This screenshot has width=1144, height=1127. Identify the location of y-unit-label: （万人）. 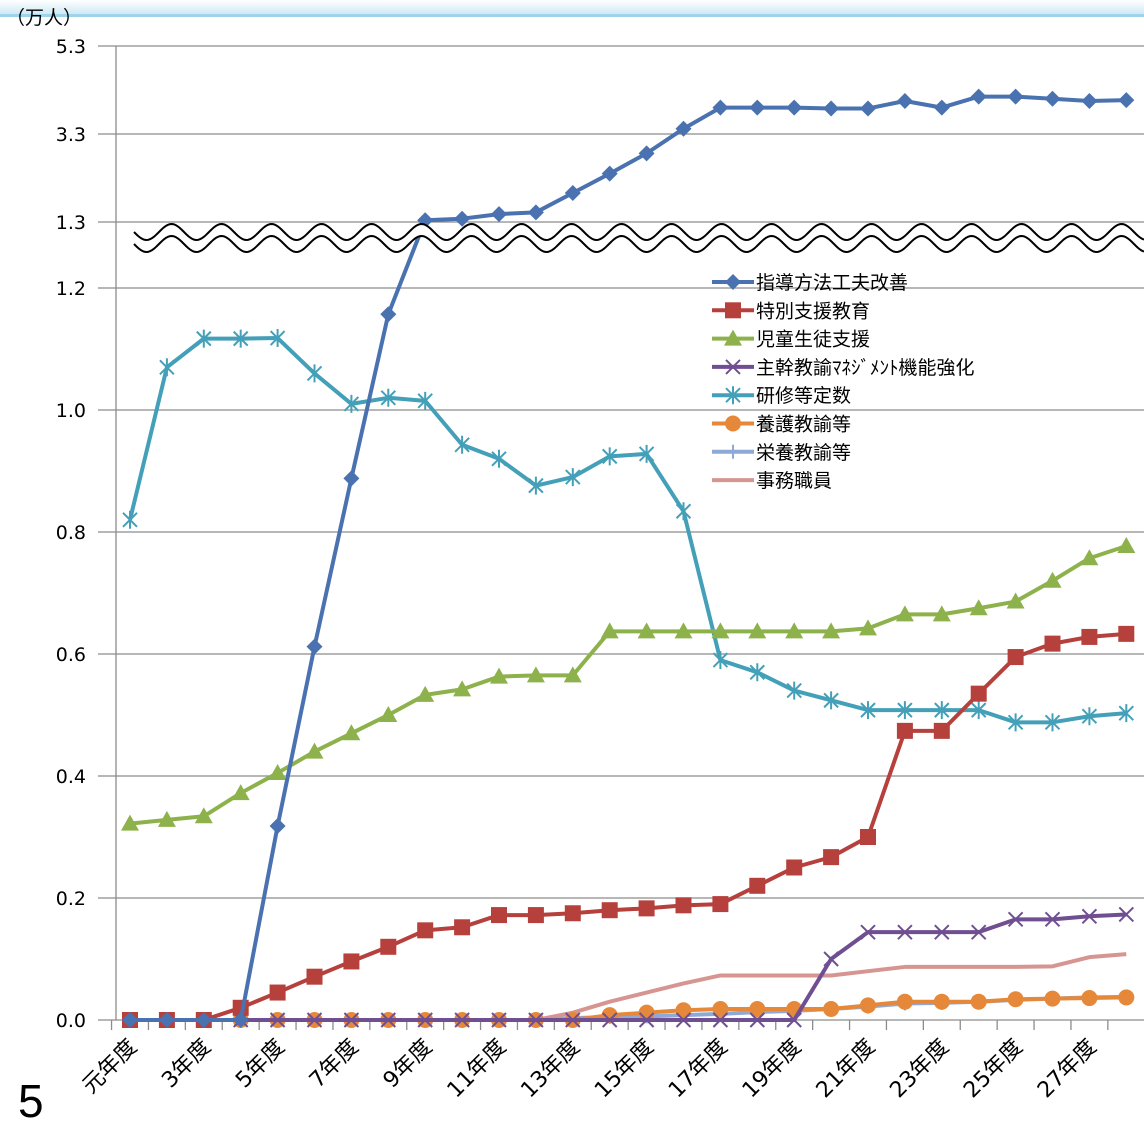
(44, 18).